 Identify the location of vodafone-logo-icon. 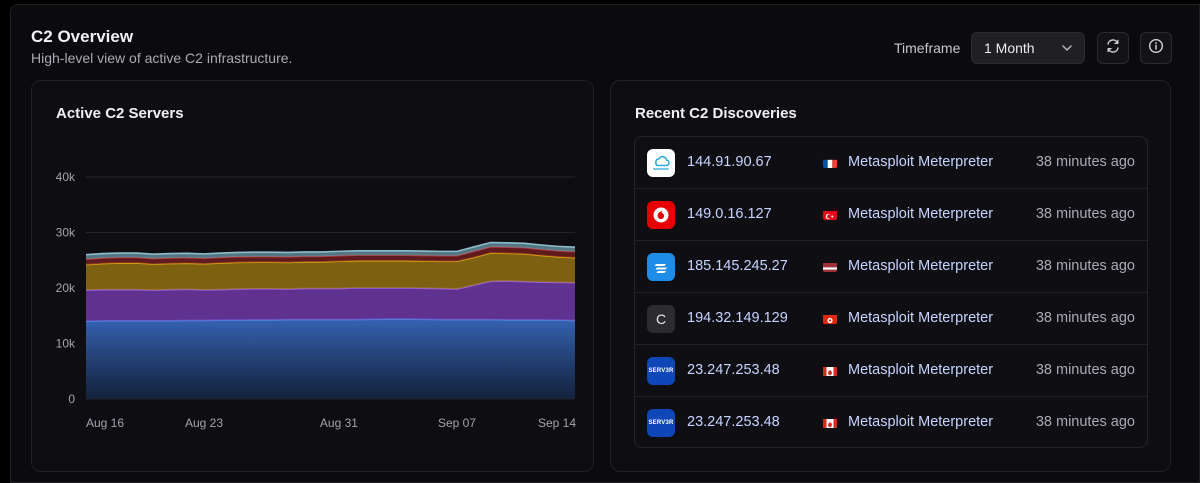
(661, 215).